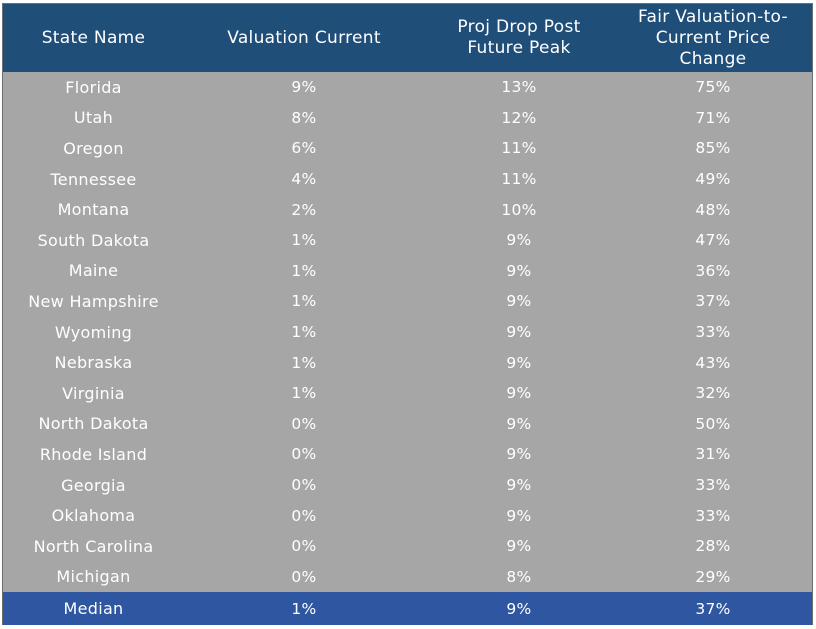  I want to click on fair-valuation-change-cell: 75%, so click(713, 87).